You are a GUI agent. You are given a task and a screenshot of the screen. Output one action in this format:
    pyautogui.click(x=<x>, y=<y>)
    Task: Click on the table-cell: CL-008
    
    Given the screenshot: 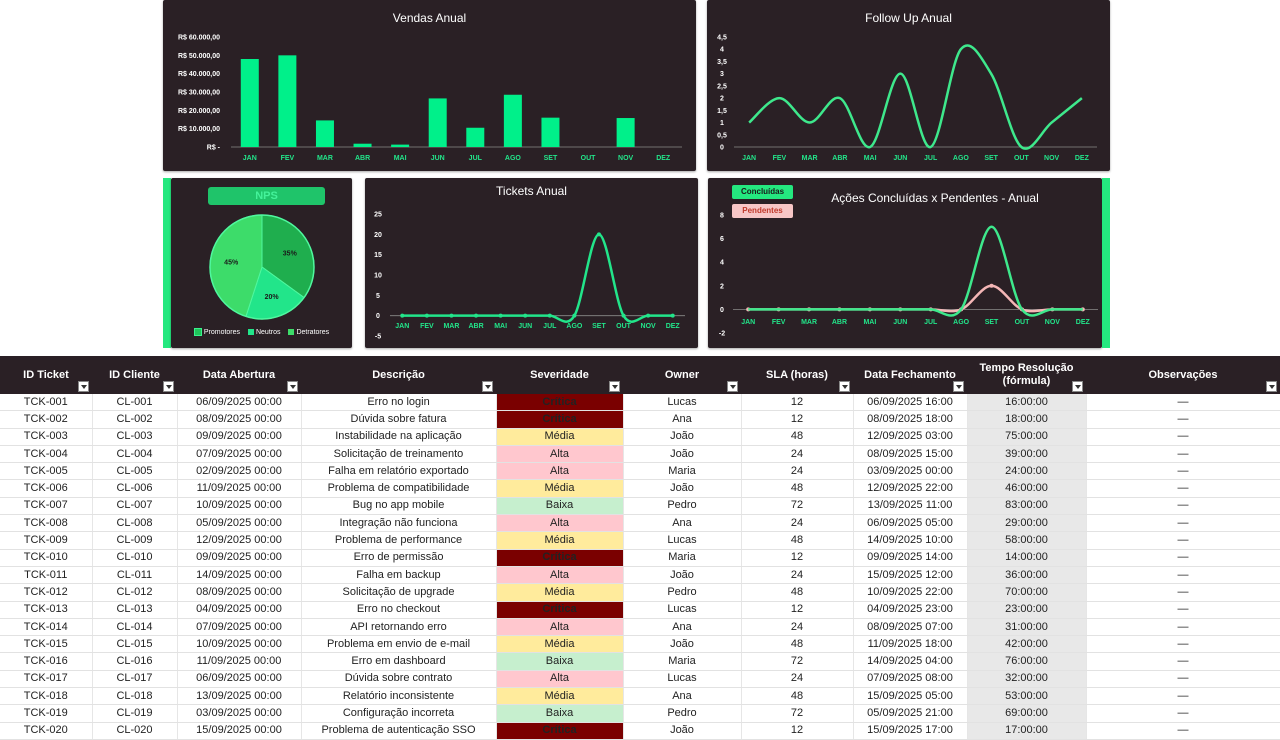 What is the action you would take?
    pyautogui.click(x=135, y=523)
    